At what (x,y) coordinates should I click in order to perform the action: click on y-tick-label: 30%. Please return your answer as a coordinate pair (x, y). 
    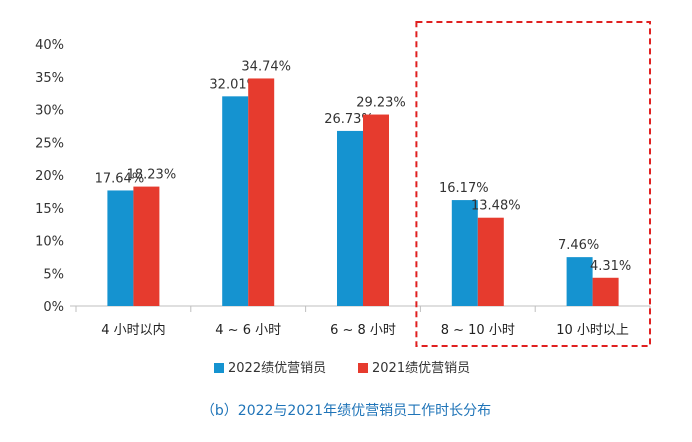
    Looking at the image, I should click on (49, 111).